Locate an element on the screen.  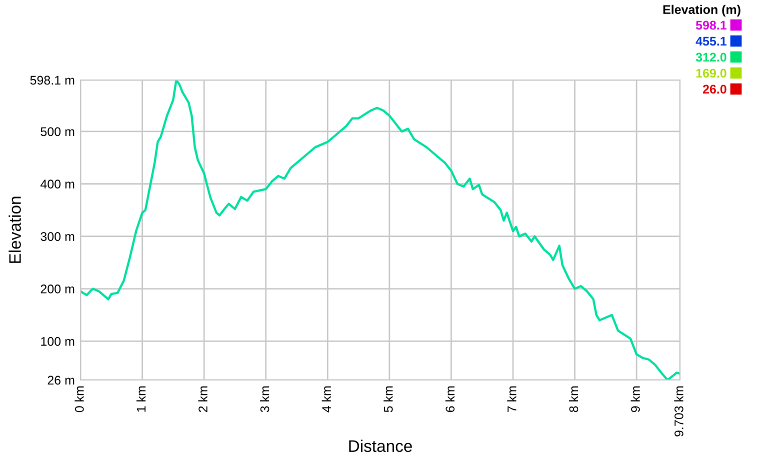
x-tick-label: 4 km is located at coordinates (326, 399).